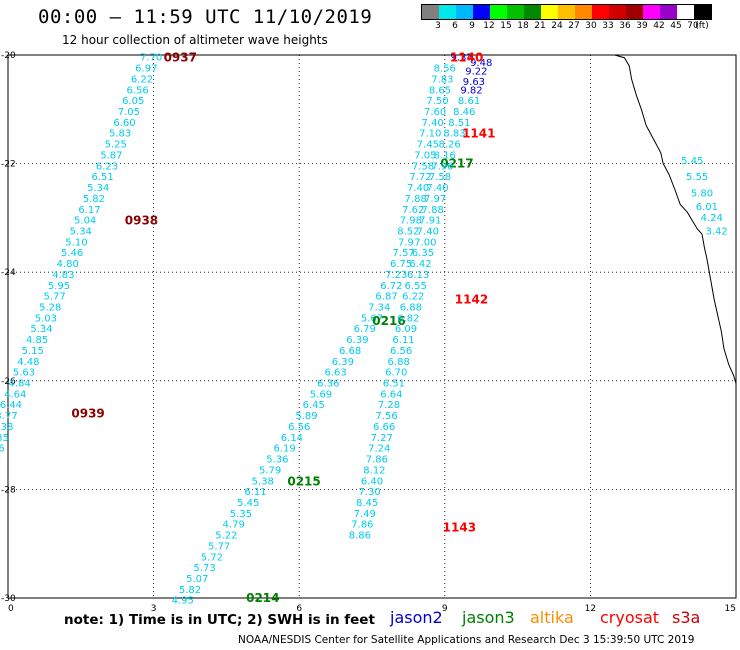 This screenshot has height=650, width=740. I want to click on pass-time-label: 1143, so click(459, 527).